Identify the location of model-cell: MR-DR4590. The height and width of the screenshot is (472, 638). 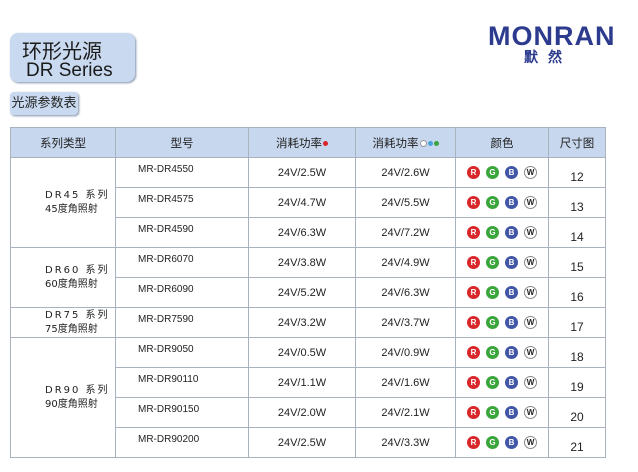
(182, 232).